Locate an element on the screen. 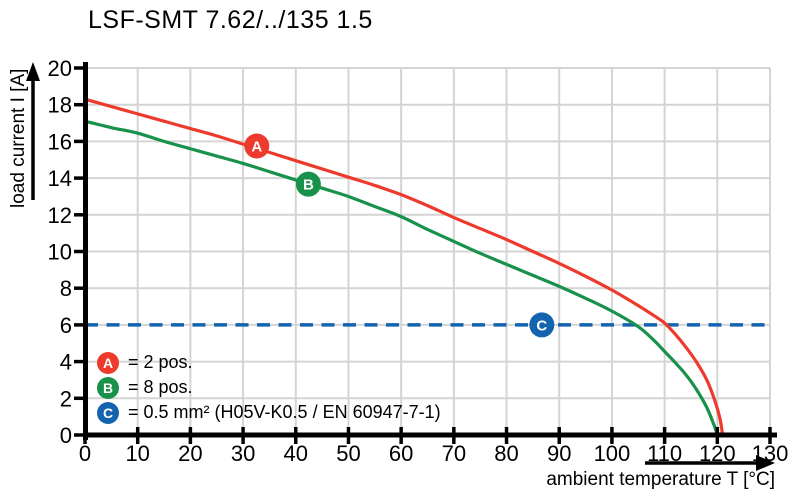  svg-text: 18 is located at coordinates (60, 105).